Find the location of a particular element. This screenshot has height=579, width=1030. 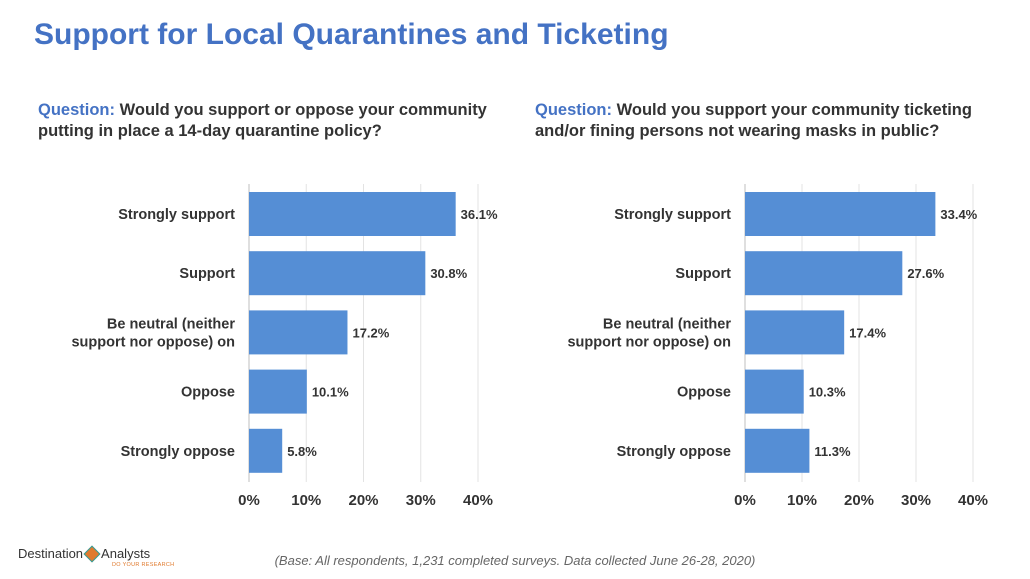

diamond-logo-icon is located at coordinates (92, 554).